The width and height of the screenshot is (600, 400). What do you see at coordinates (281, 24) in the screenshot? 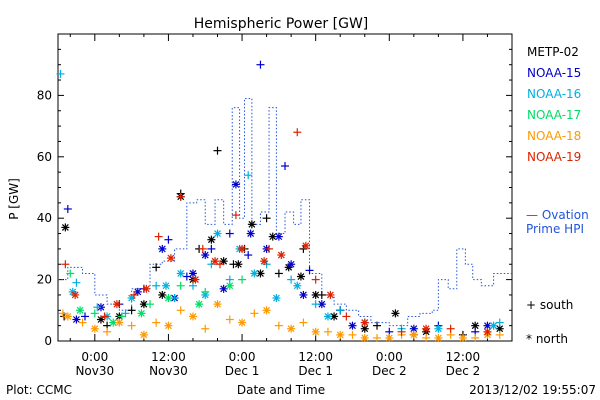
I see `chart-title: Hemispheric Power [GW]` at bounding box center [281, 24].